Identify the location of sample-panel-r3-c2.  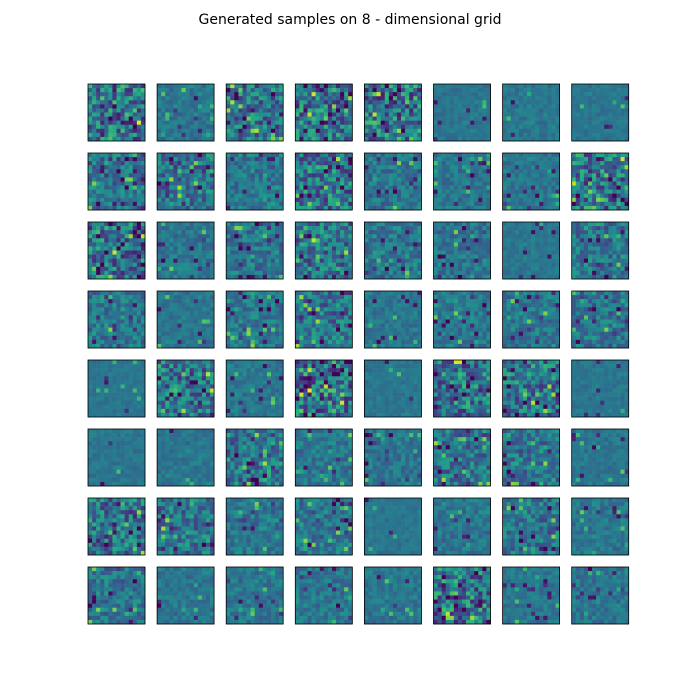
(185, 250).